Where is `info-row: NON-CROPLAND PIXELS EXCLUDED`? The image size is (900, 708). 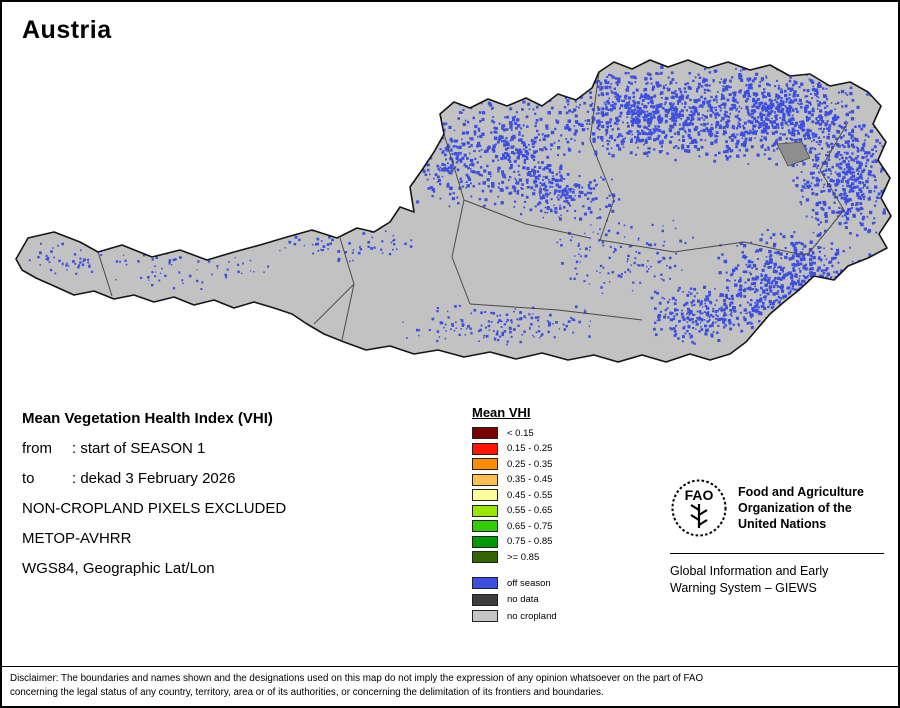 info-row: NON-CROPLAND PIXELS EXCLUDED is located at coordinates (154, 508).